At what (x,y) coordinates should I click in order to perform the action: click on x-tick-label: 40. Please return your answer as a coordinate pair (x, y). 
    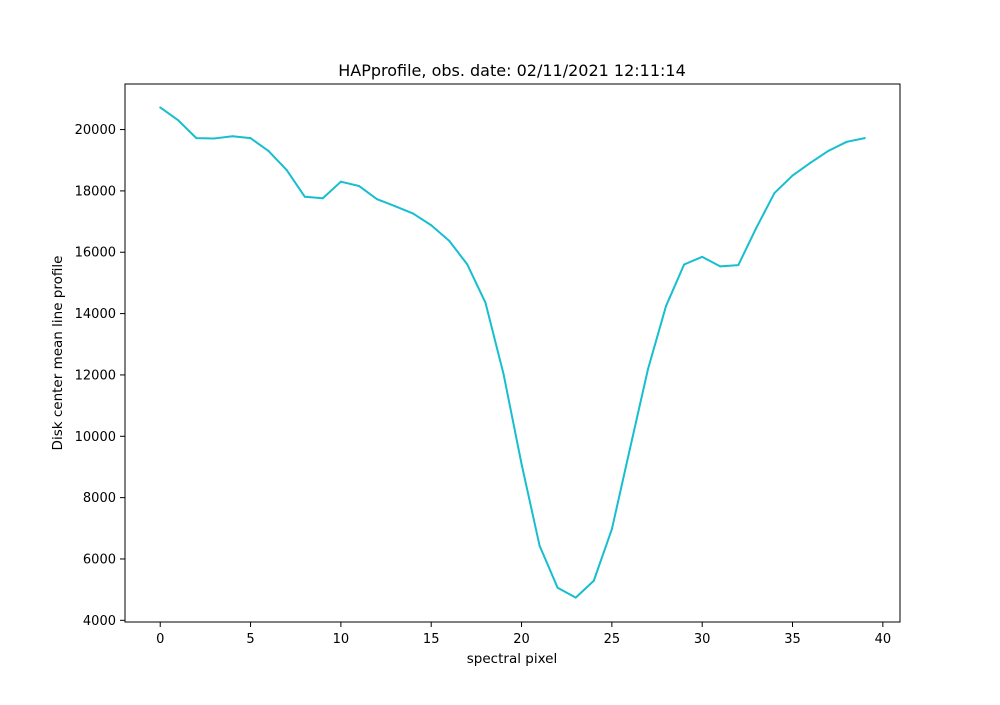
    Looking at the image, I should click on (883, 639).